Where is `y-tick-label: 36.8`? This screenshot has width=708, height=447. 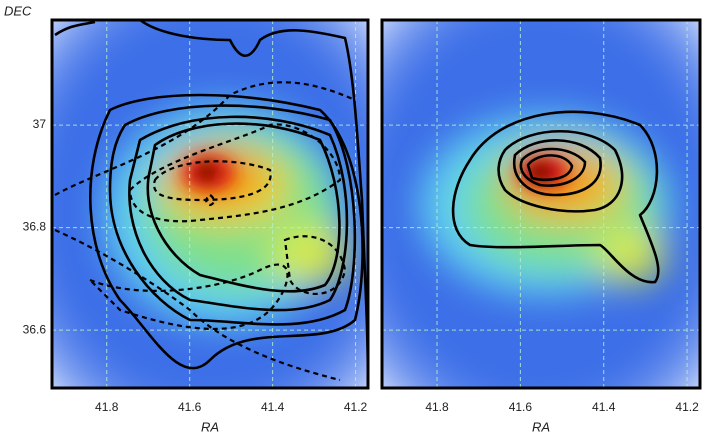
y-tick-label: 36.8 is located at coordinates (35, 227).